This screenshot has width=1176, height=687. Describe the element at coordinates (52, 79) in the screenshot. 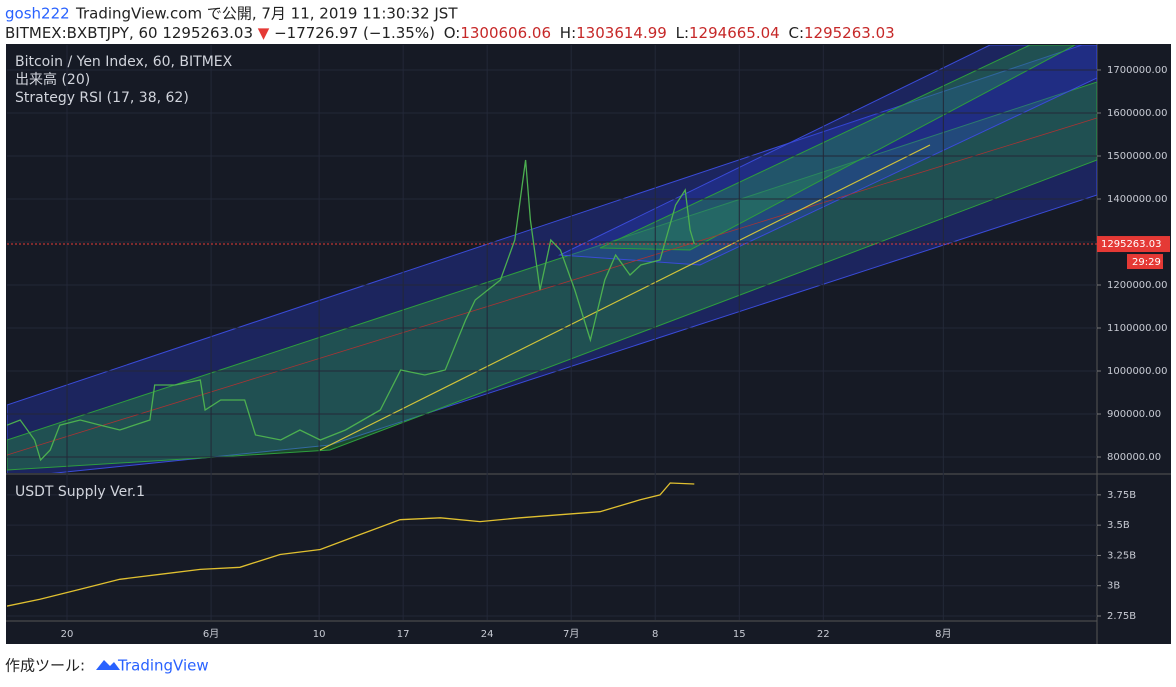

I see `legend-entry: 出来高 (20)` at that location.